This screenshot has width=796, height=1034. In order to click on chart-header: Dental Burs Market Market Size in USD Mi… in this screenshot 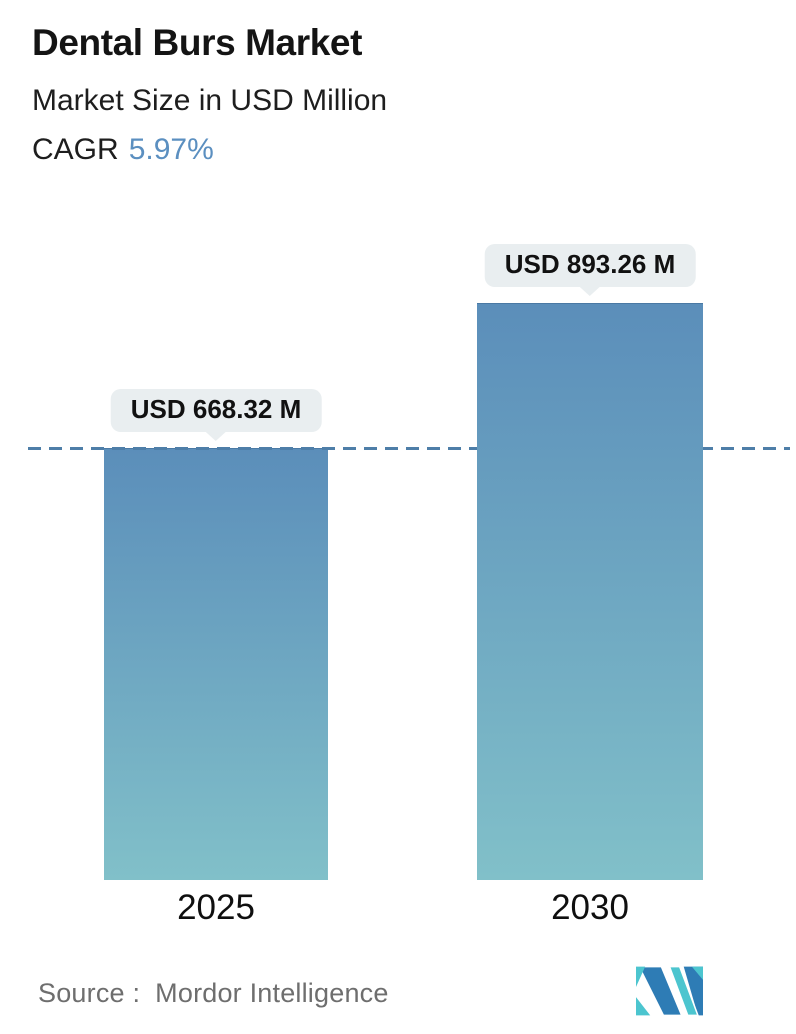, I will do `click(209, 94)`.